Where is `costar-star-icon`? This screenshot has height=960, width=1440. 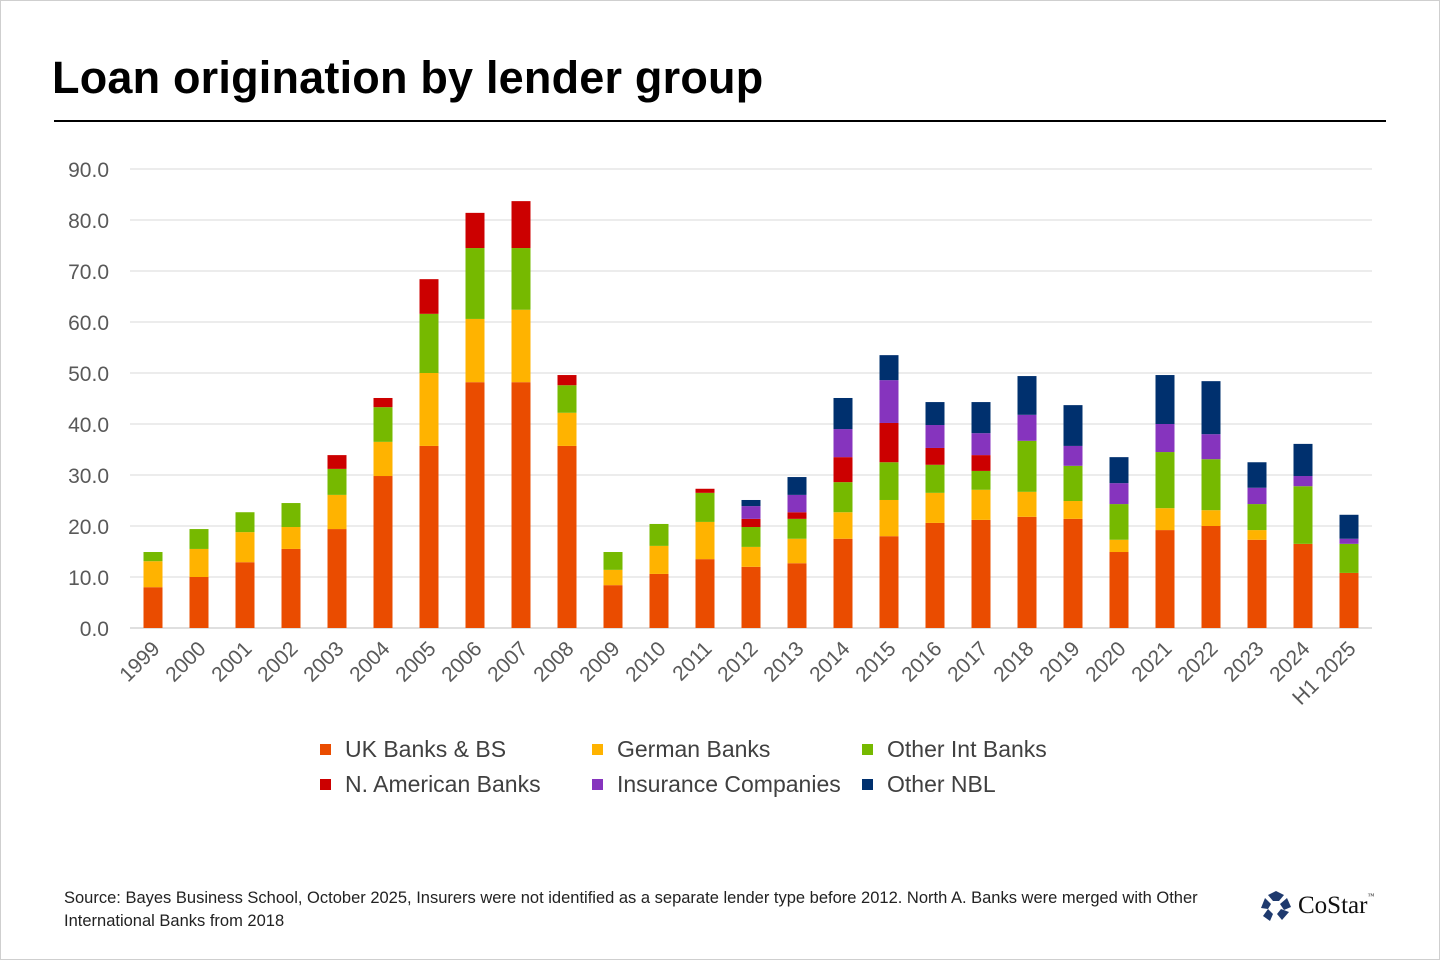
costar-star-icon is located at coordinates (1276, 906).